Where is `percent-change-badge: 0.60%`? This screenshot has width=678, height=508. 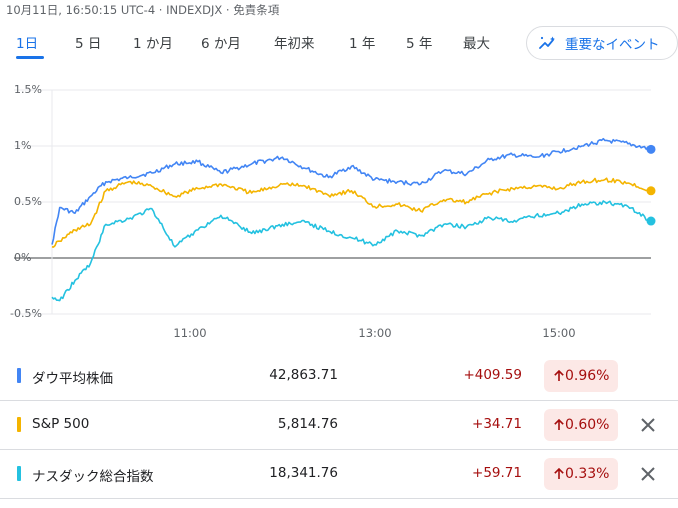
percent-change-badge: 0.60% is located at coordinates (581, 425).